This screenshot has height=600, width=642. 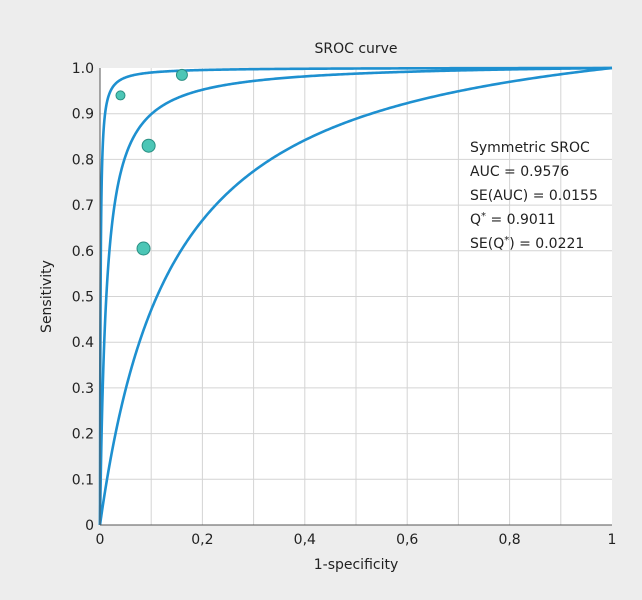 I want to click on study-points, so click(x=151, y=162).